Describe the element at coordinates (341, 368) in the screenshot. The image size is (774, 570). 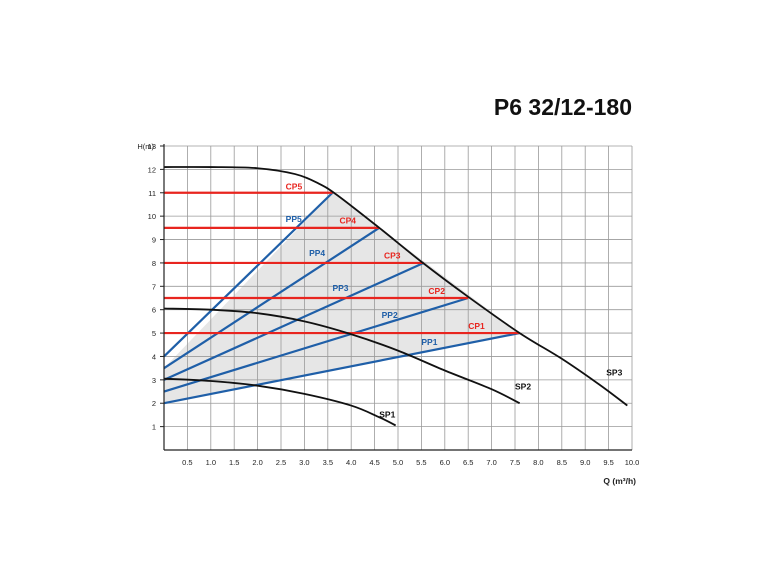
I see `curve-pp1` at that location.